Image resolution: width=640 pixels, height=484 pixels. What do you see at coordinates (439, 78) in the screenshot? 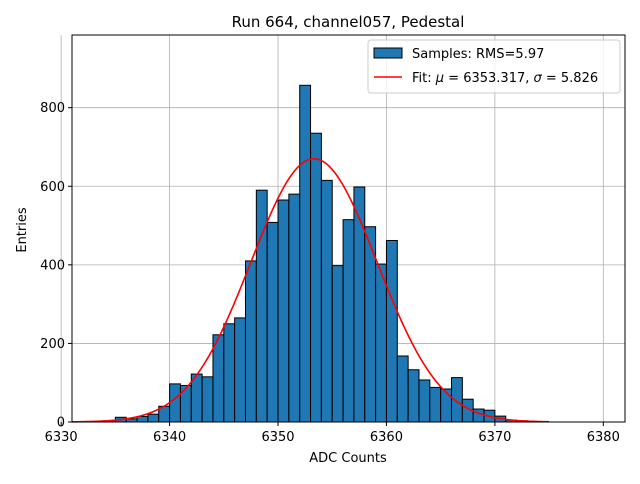
I see `legend-fit-mu-symbol: μ` at bounding box center [439, 78].